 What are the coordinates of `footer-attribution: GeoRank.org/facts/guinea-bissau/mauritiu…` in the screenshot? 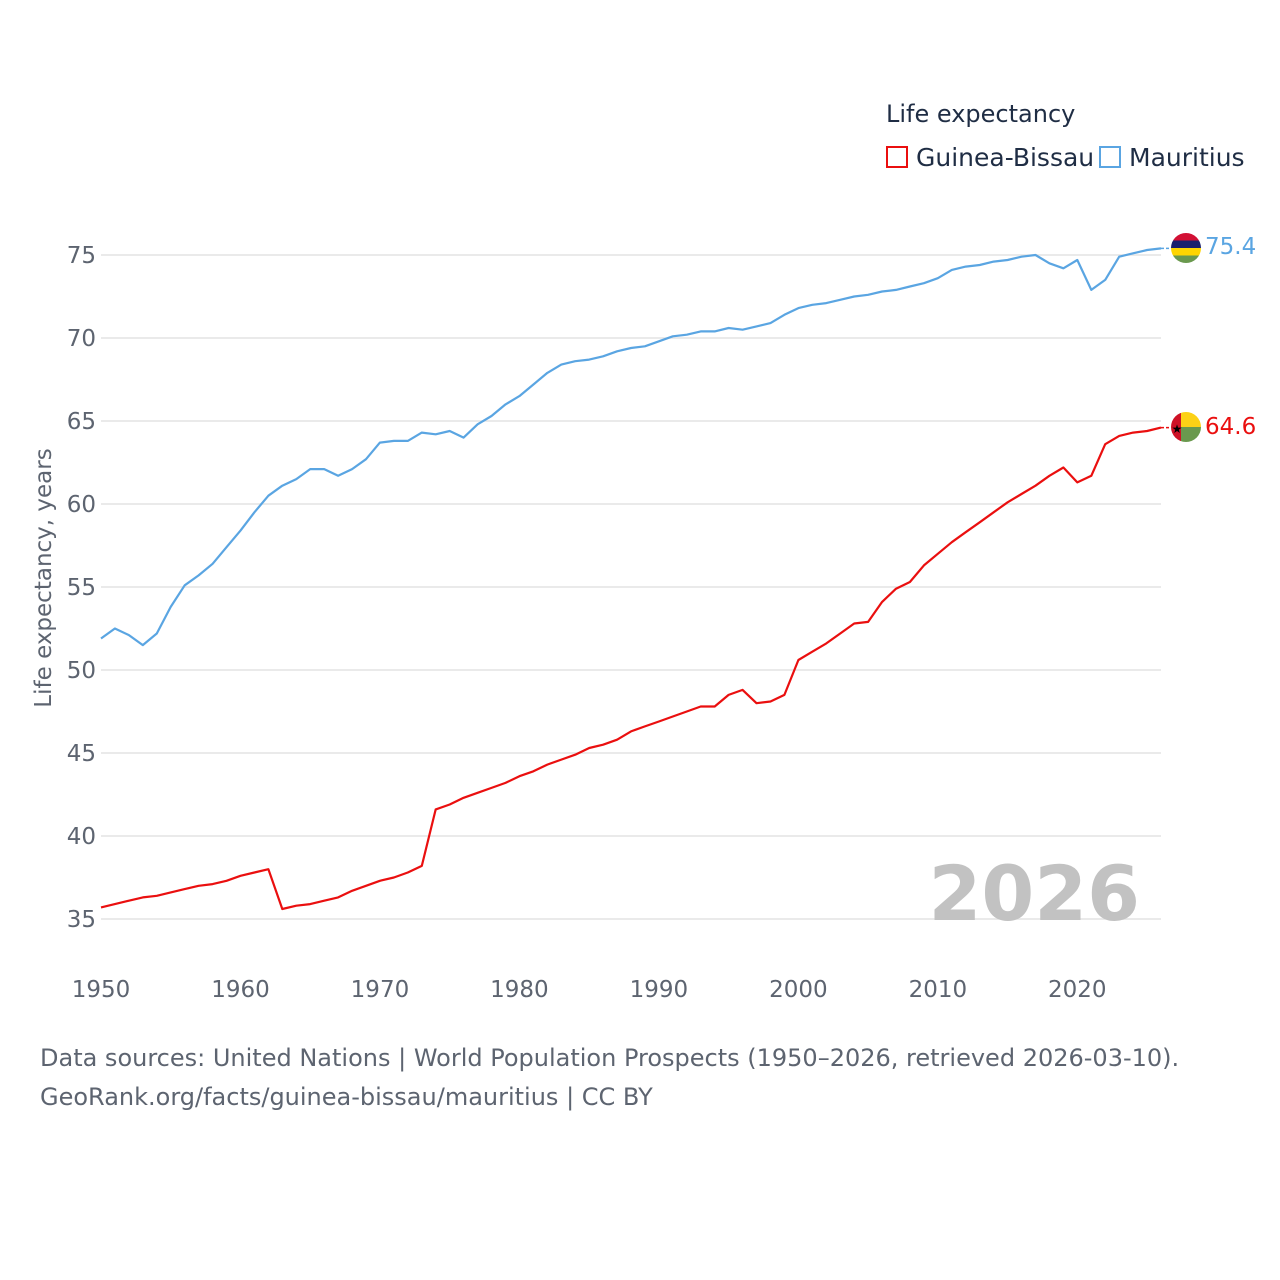 It's located at (346, 1097).